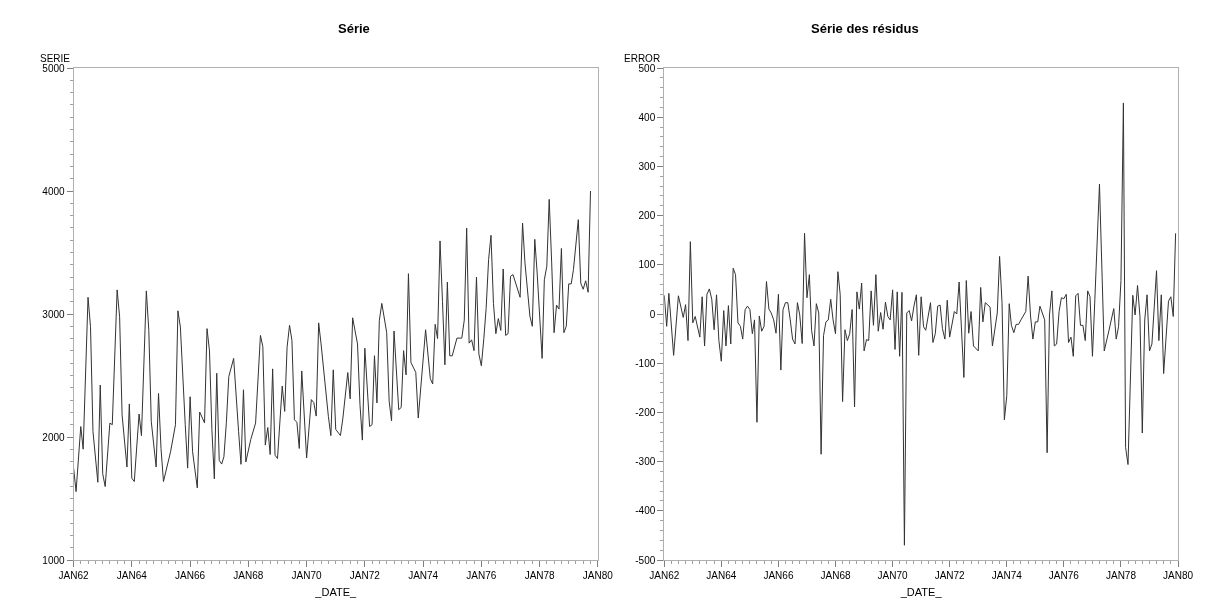 The height and width of the screenshot is (612, 1219). What do you see at coordinates (645, 511) in the screenshot?
I see `y-tick-label: -400` at bounding box center [645, 511].